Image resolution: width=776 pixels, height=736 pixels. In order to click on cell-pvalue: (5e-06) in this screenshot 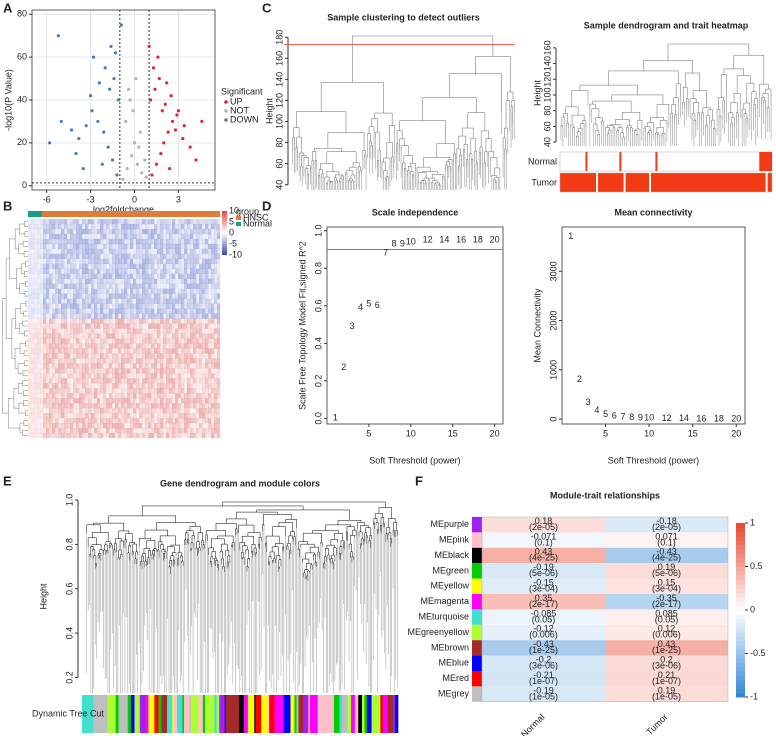, I will do `click(543, 573)`.